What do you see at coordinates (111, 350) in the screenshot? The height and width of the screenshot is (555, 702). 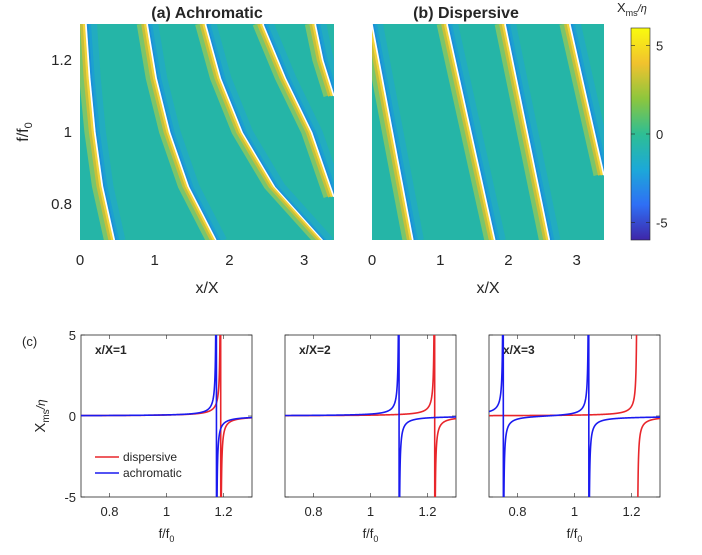 I see `position-annotation: x/X=1` at bounding box center [111, 350].